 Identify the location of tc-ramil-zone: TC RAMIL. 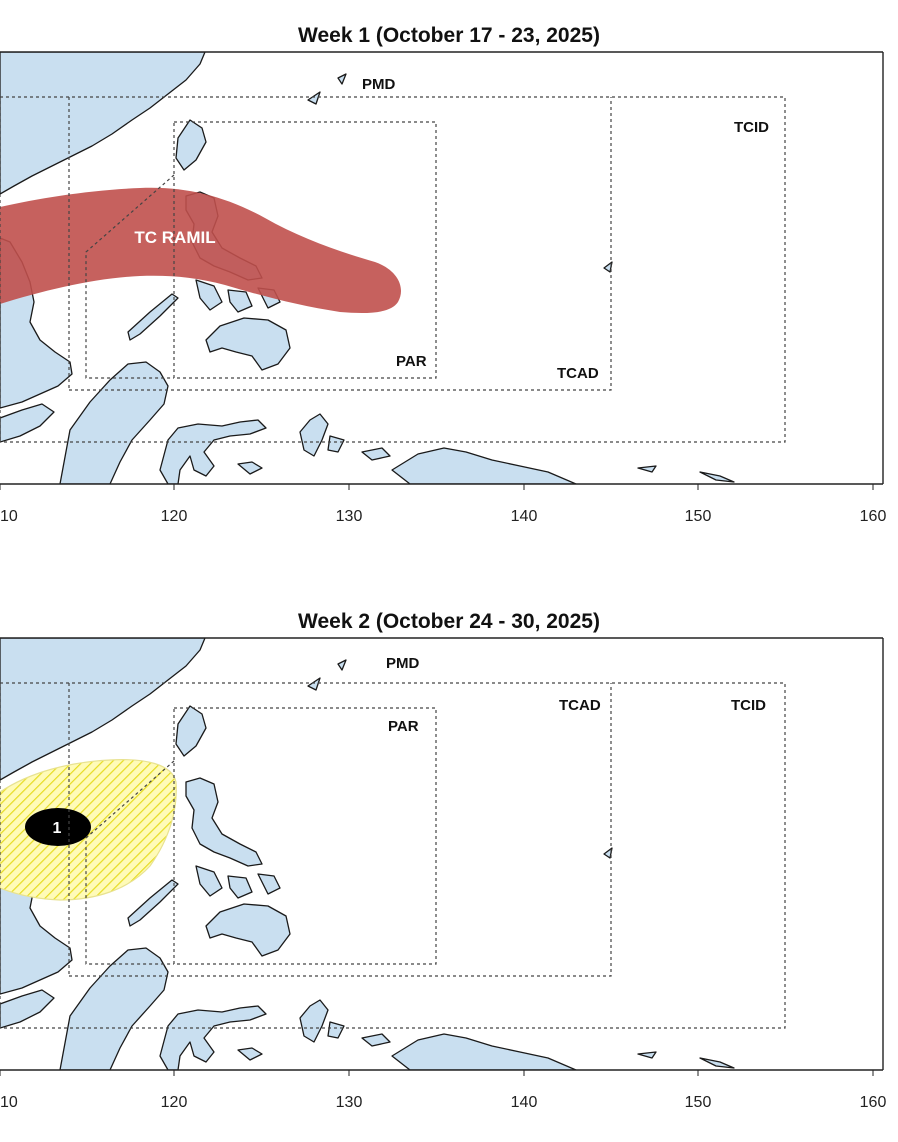
(201, 250).